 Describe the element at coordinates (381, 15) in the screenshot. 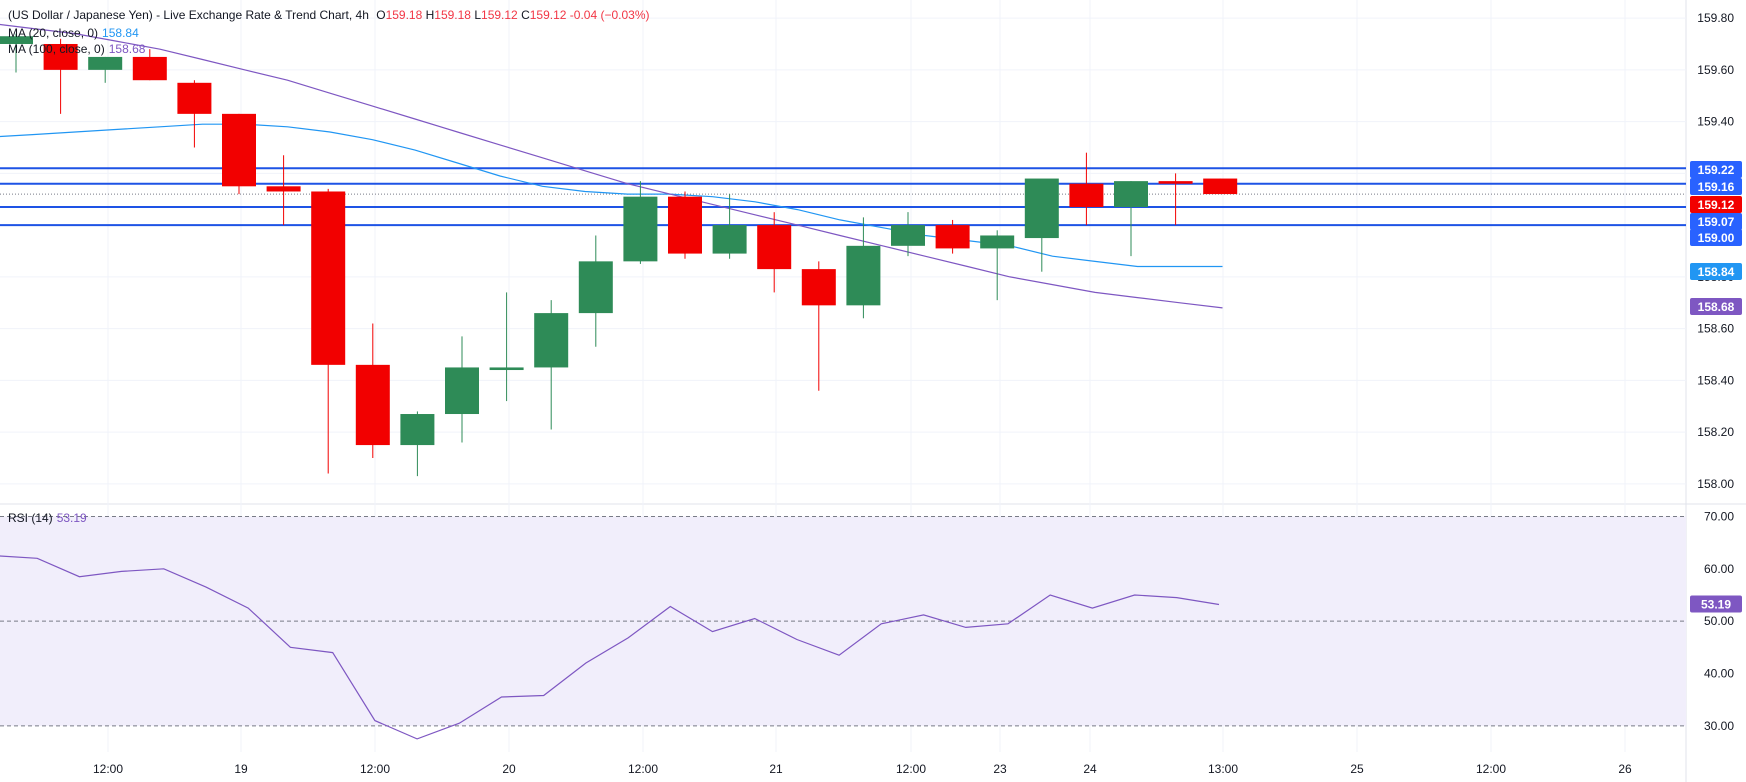

I see `open-label: O` at that location.